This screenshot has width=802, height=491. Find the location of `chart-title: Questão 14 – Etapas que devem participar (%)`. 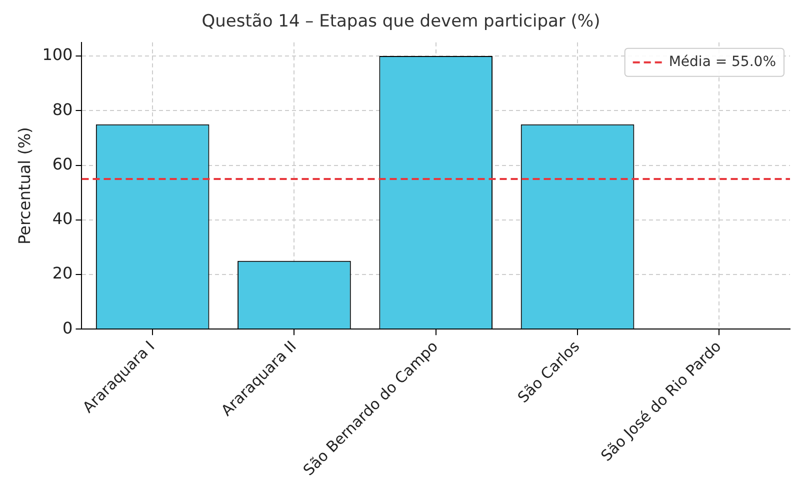

chart-title: Questão 14 – Etapas que devem participar (%) is located at coordinates (401, 22).